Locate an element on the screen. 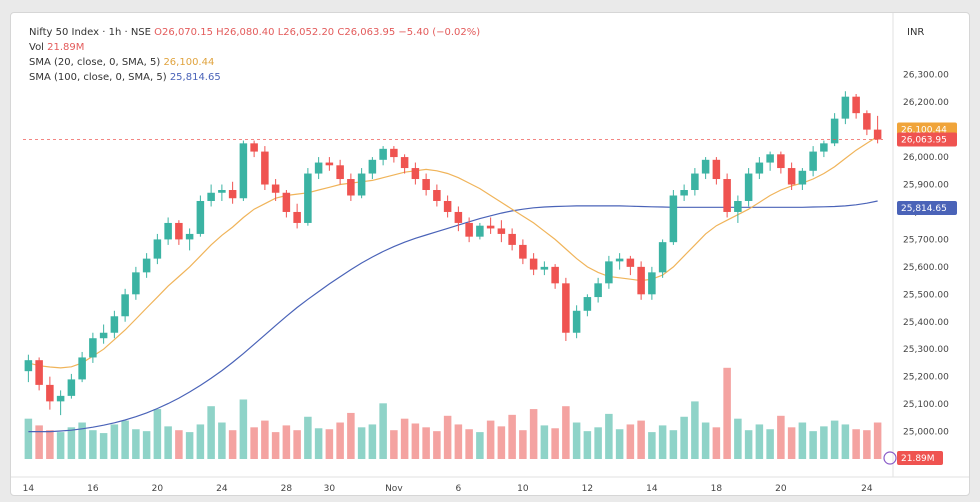 The height and width of the screenshot is (502, 980). y-tick-label: 25,900.00 is located at coordinates (926, 186).